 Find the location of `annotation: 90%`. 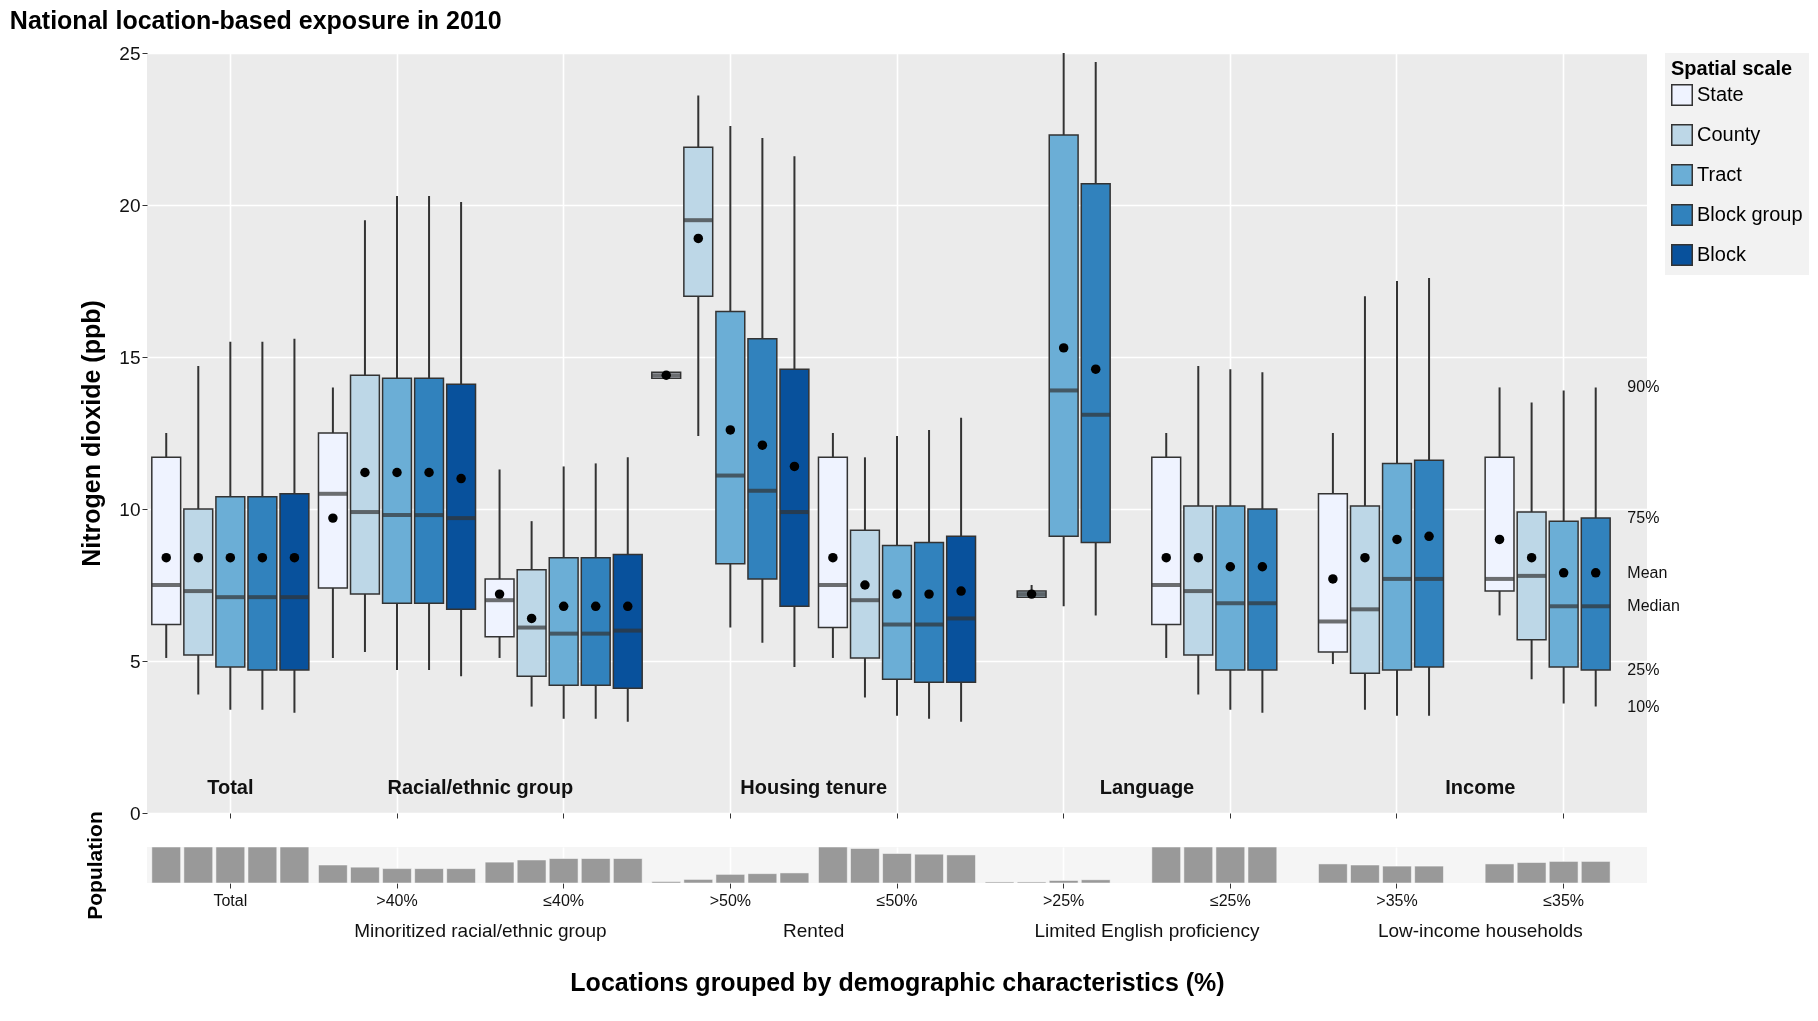

annotation: 90% is located at coordinates (1643, 387).